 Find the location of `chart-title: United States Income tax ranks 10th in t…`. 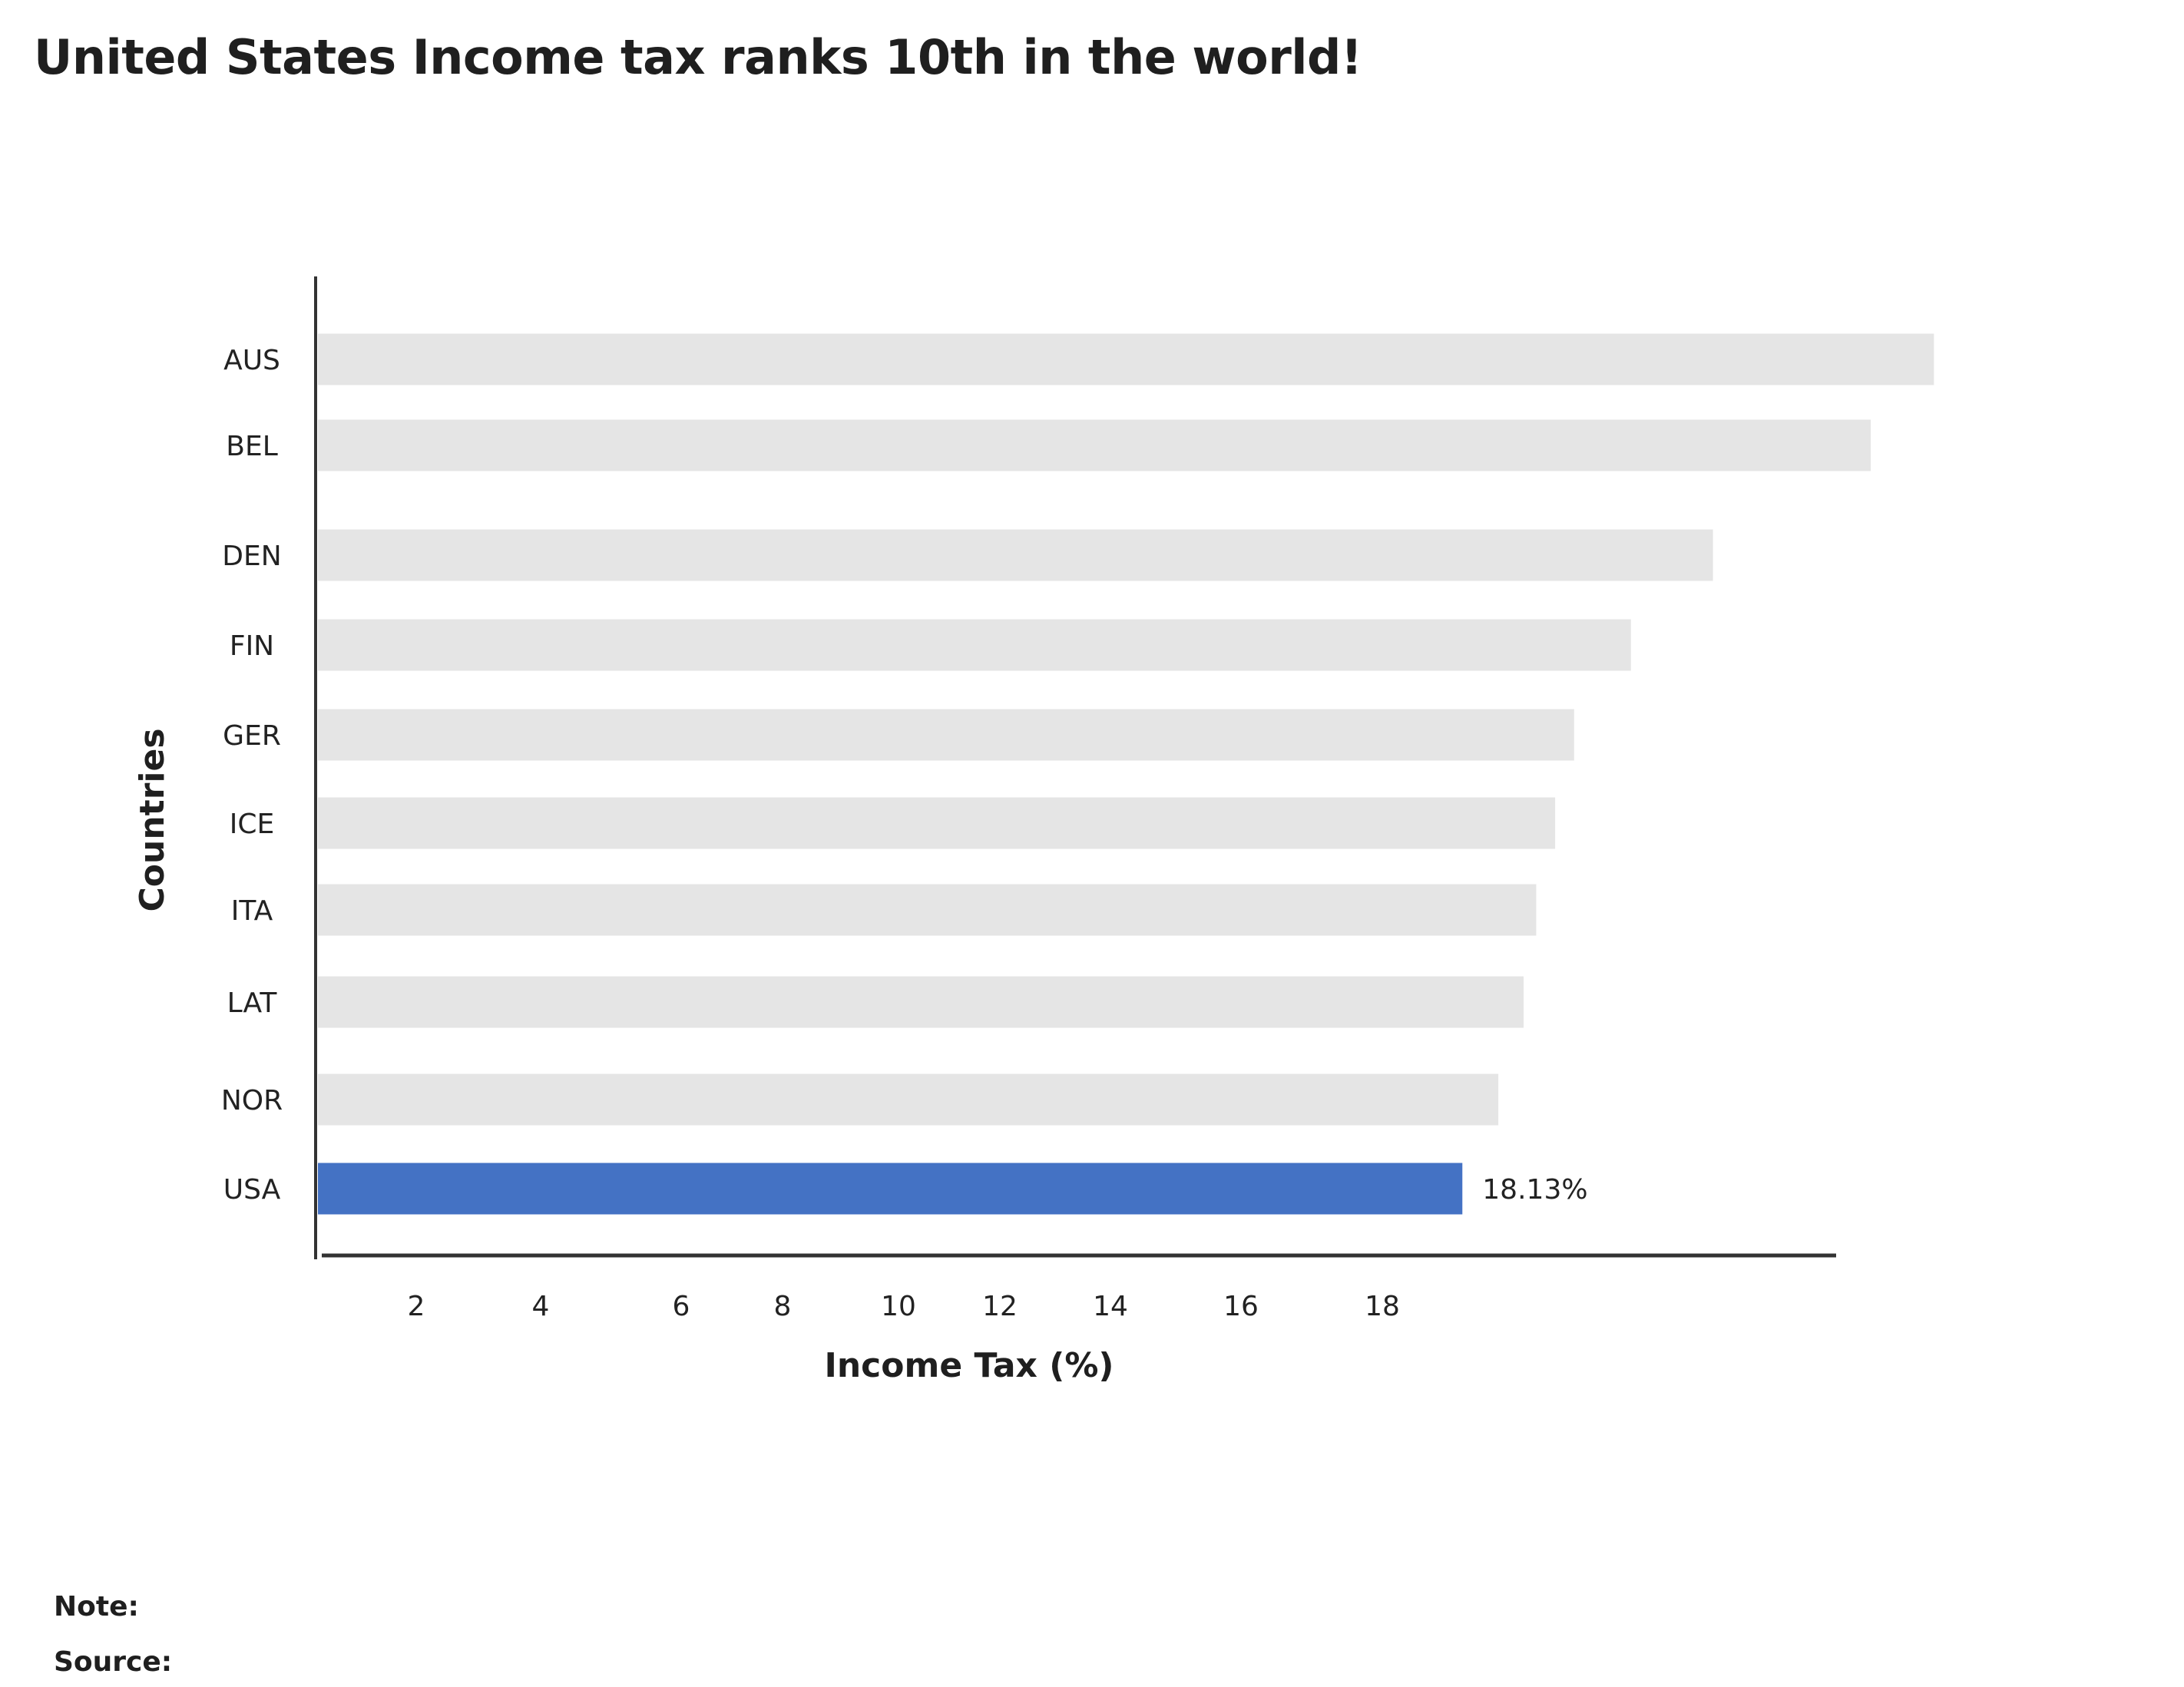

chart-title: United States Income tax ranks 10th in t… is located at coordinates (698, 57).